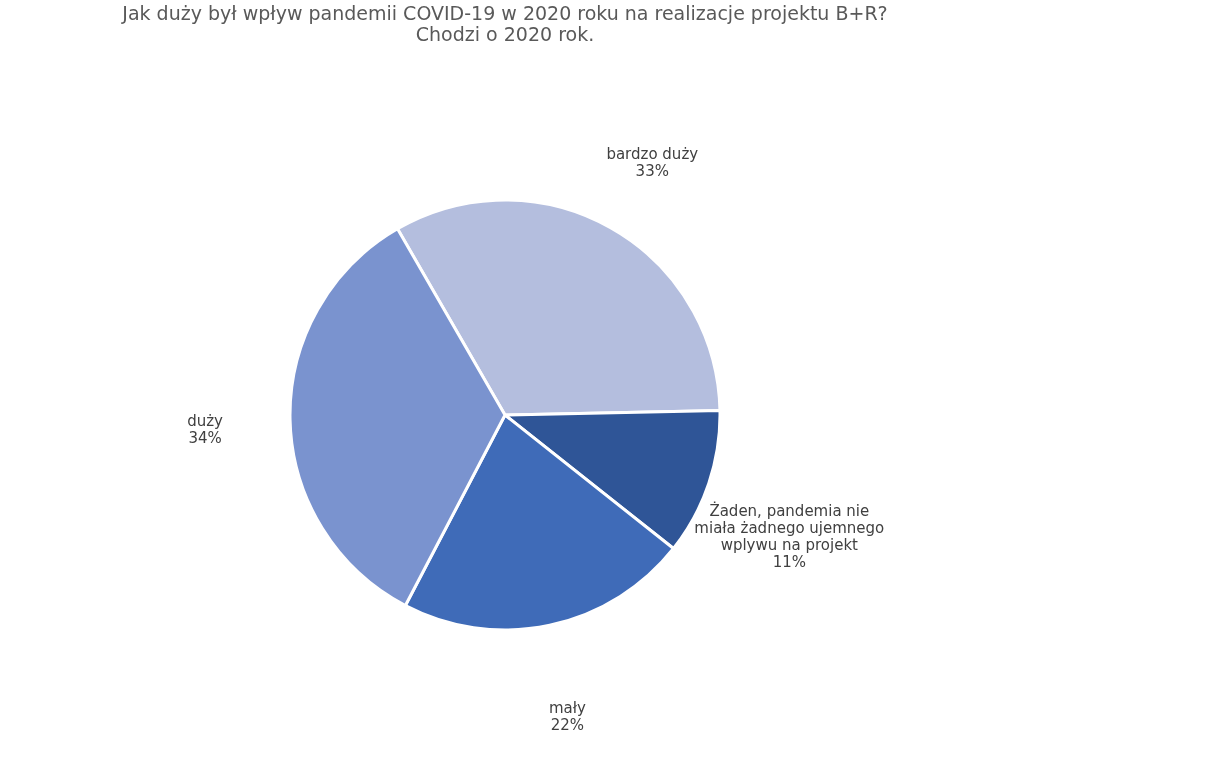 The width and height of the screenshot is (1206, 782). Describe the element at coordinates (567, 708) in the screenshot. I see `slice-label: mały` at that location.